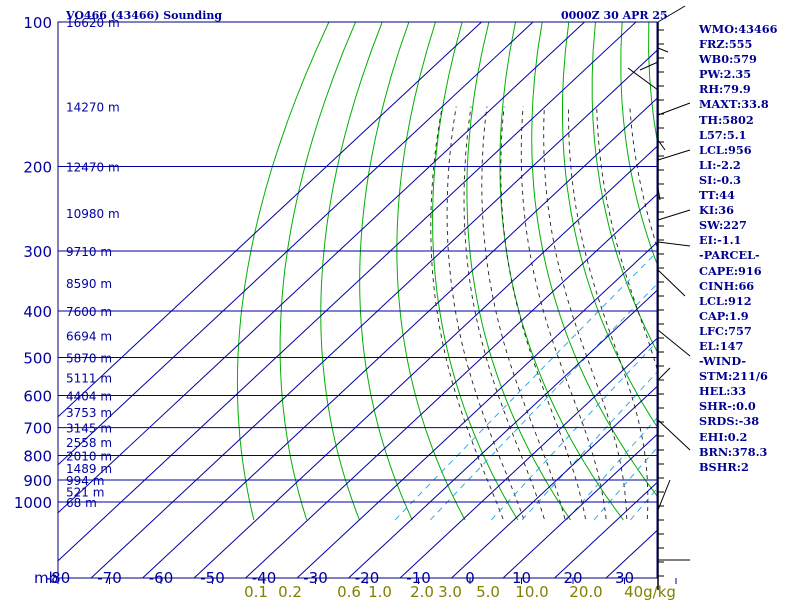 The width and height of the screenshot is (800, 600). I want to click on index-item: RH:79.9, so click(725, 89).